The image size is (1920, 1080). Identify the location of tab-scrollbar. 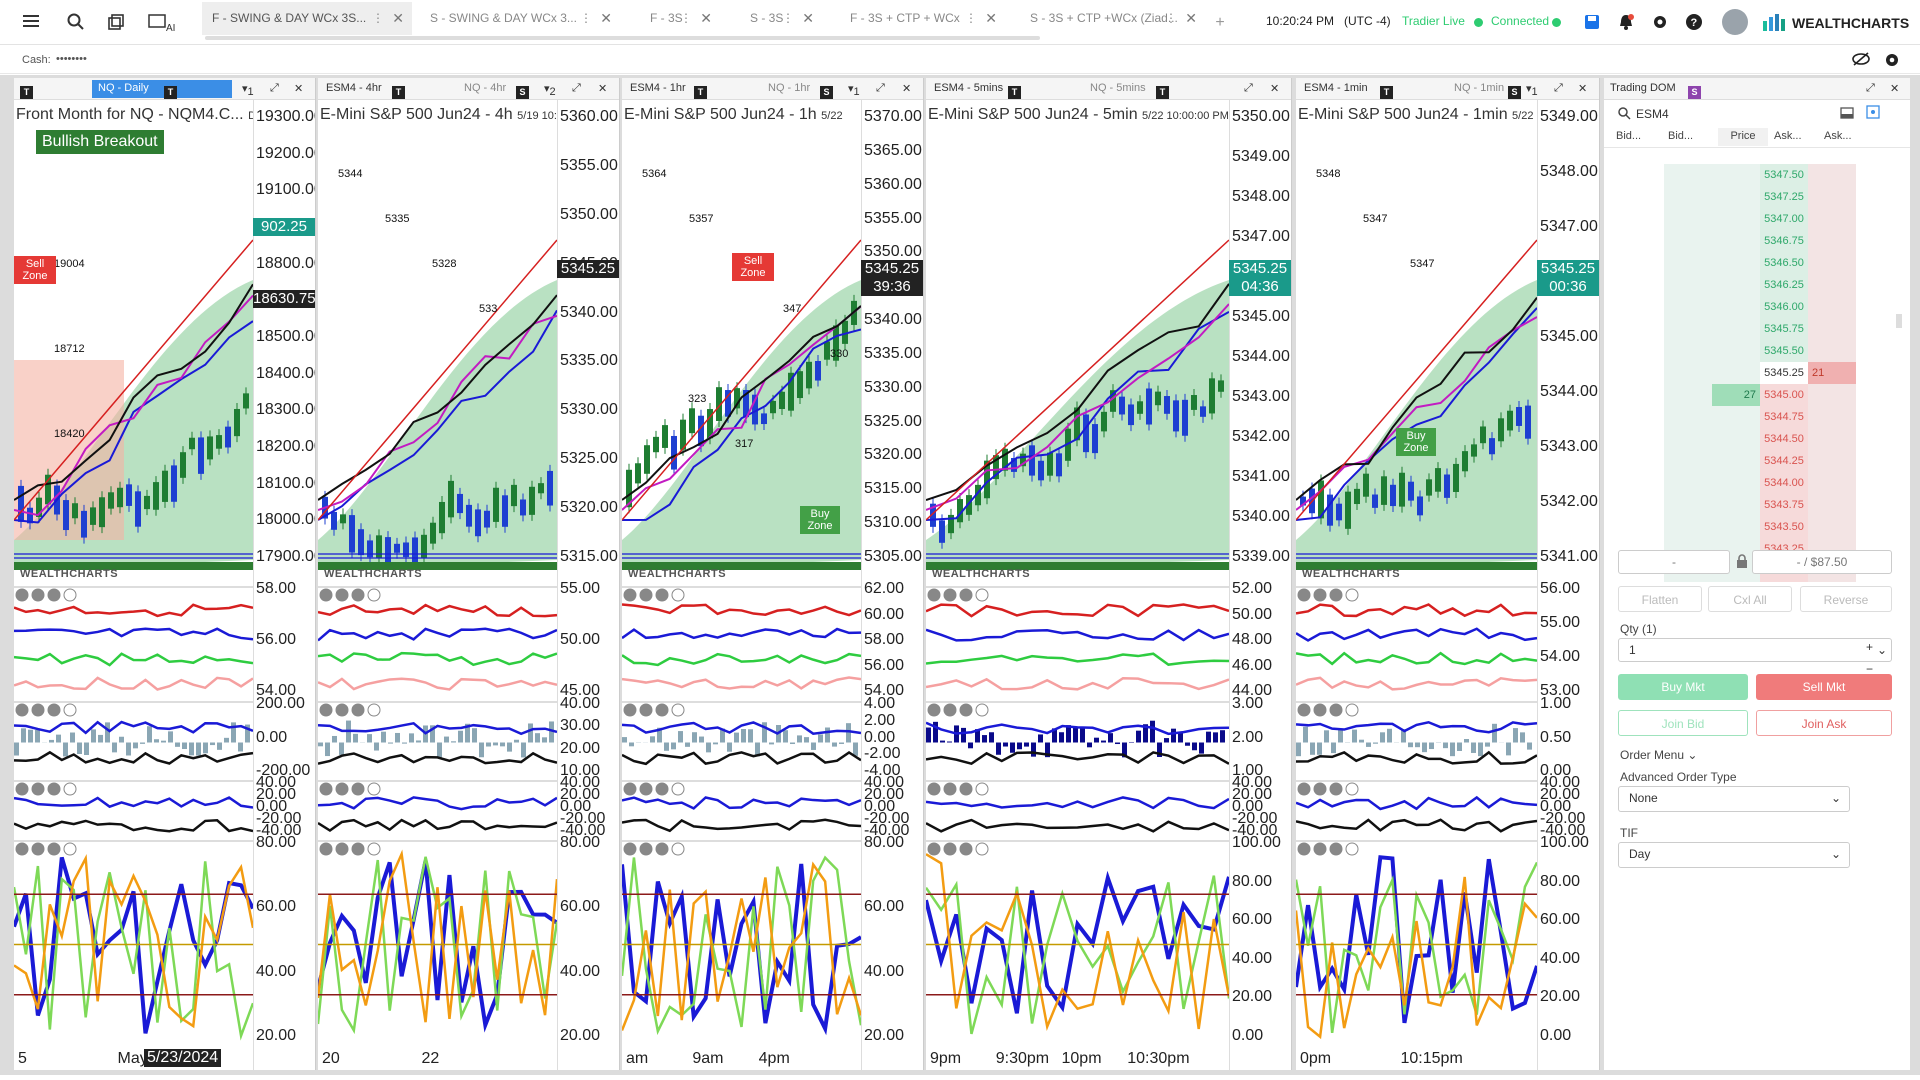
(622, 38).